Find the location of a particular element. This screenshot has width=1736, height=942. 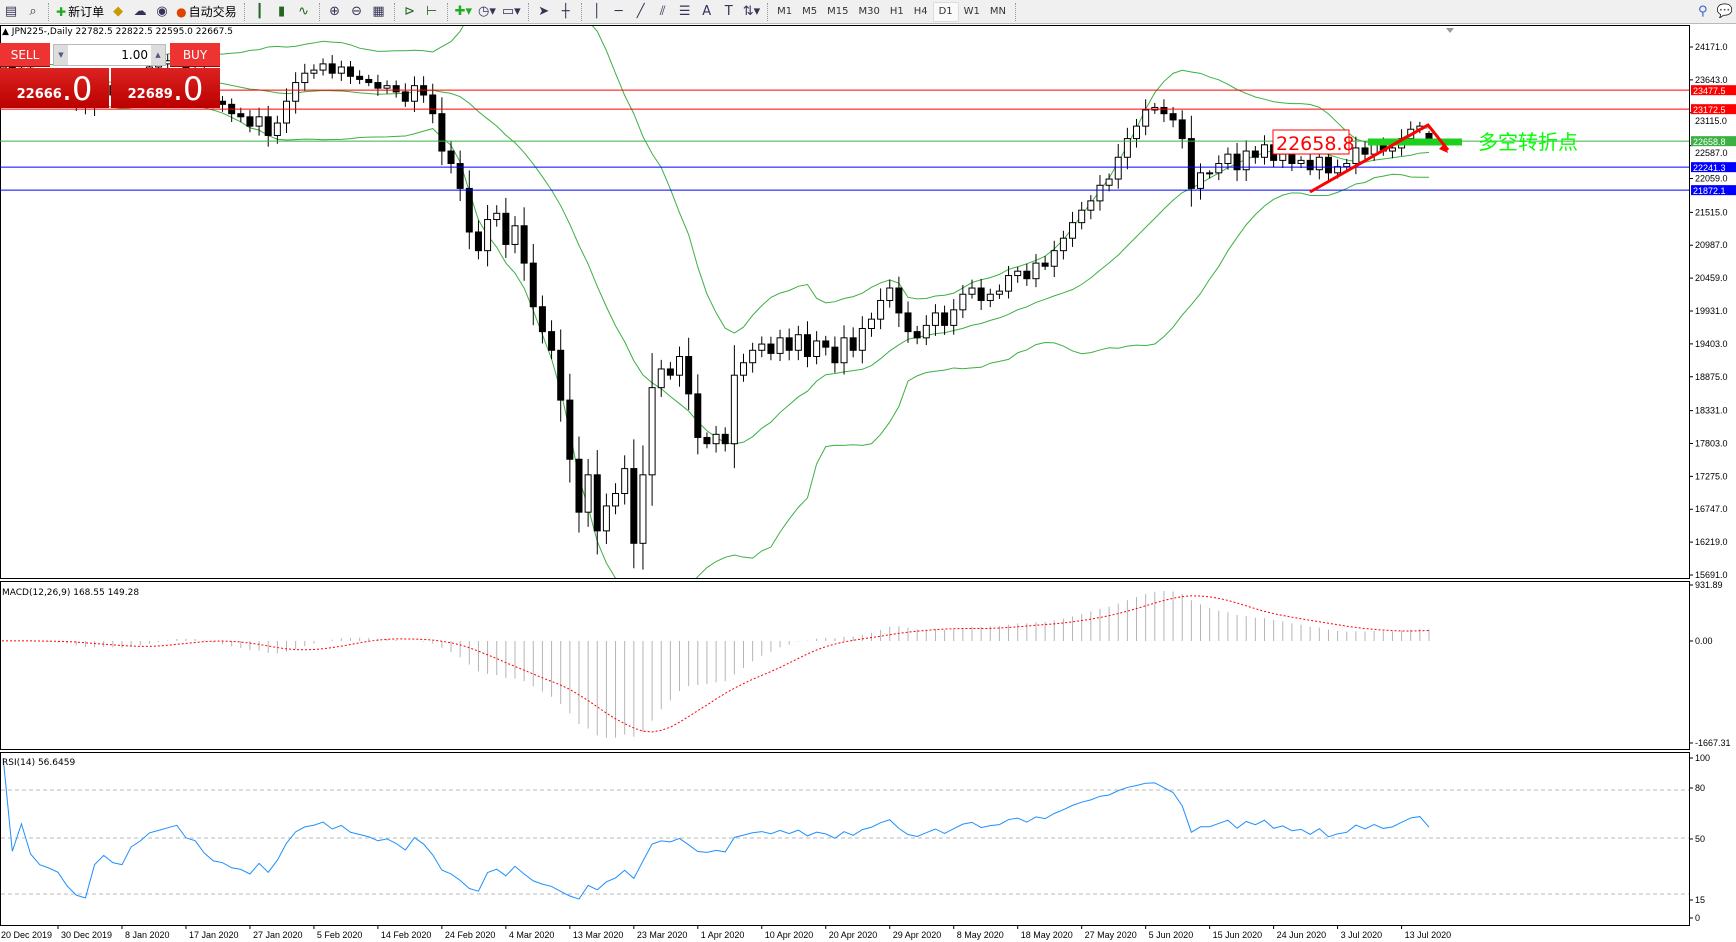

autoscroll-icon: ⊳ is located at coordinates (410, 11).